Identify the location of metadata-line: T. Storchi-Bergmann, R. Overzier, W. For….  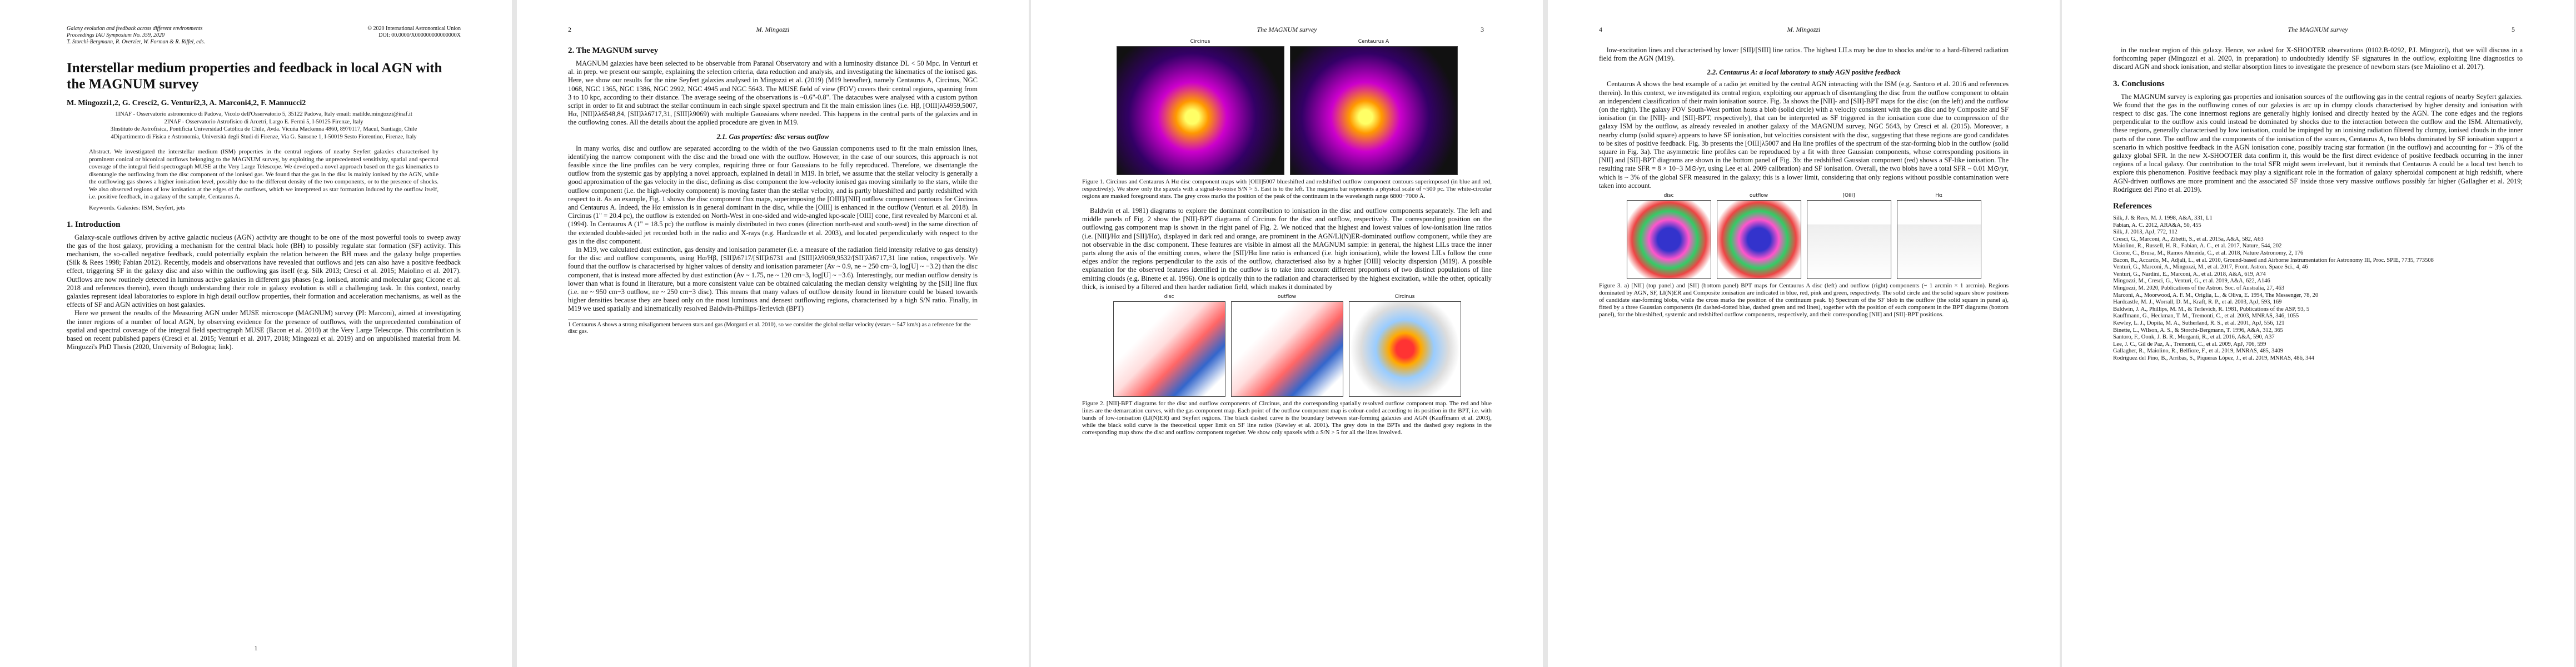
(136, 42).